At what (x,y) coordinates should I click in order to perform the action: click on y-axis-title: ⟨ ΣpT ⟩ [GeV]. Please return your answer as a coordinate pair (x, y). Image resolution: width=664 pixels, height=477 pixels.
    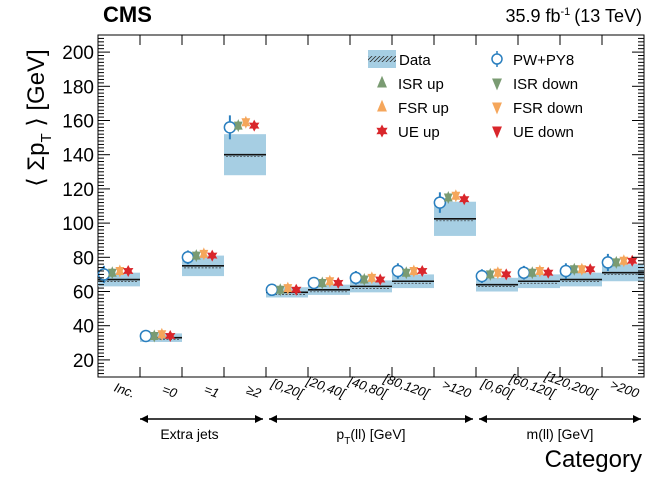
    Looking at the image, I should click on (39, 117).